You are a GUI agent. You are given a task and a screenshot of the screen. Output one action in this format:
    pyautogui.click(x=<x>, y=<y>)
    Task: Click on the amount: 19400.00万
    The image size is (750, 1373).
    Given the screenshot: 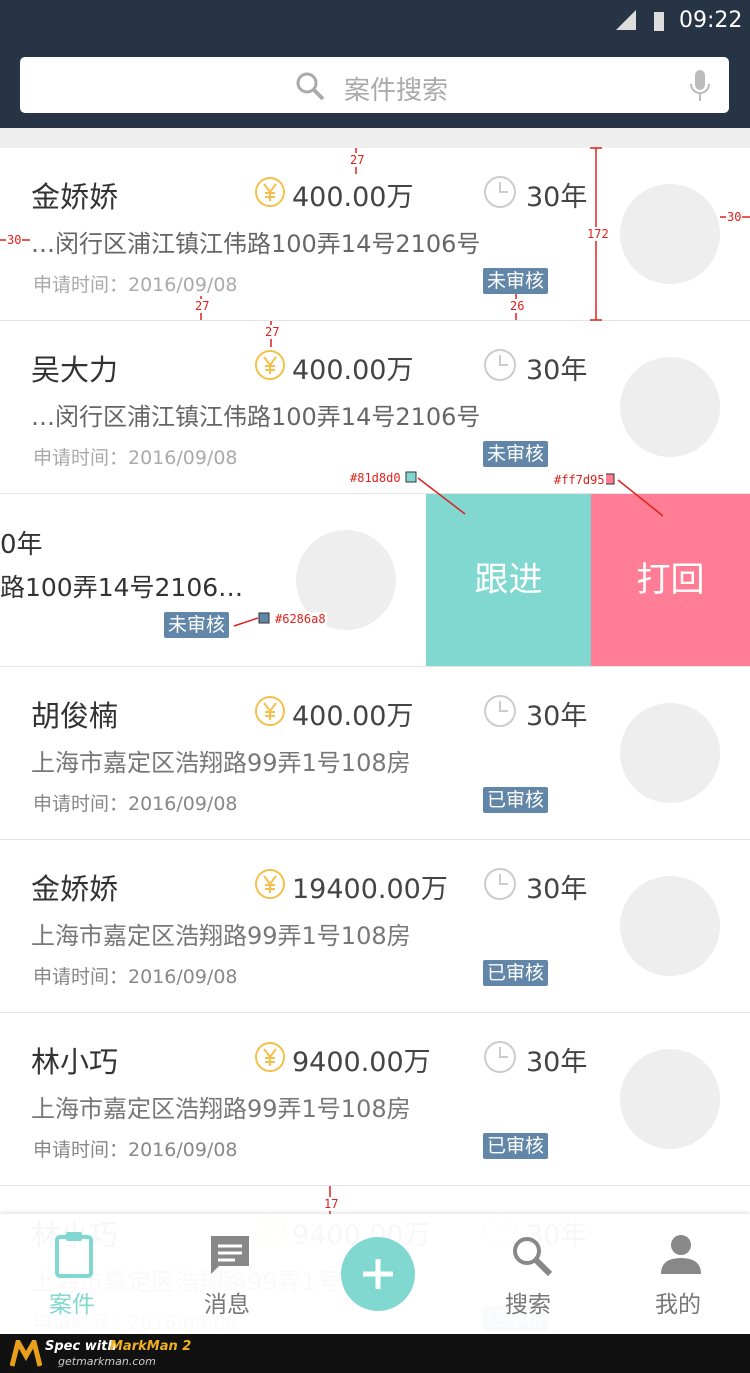 What is the action you would take?
    pyautogui.click(x=370, y=889)
    